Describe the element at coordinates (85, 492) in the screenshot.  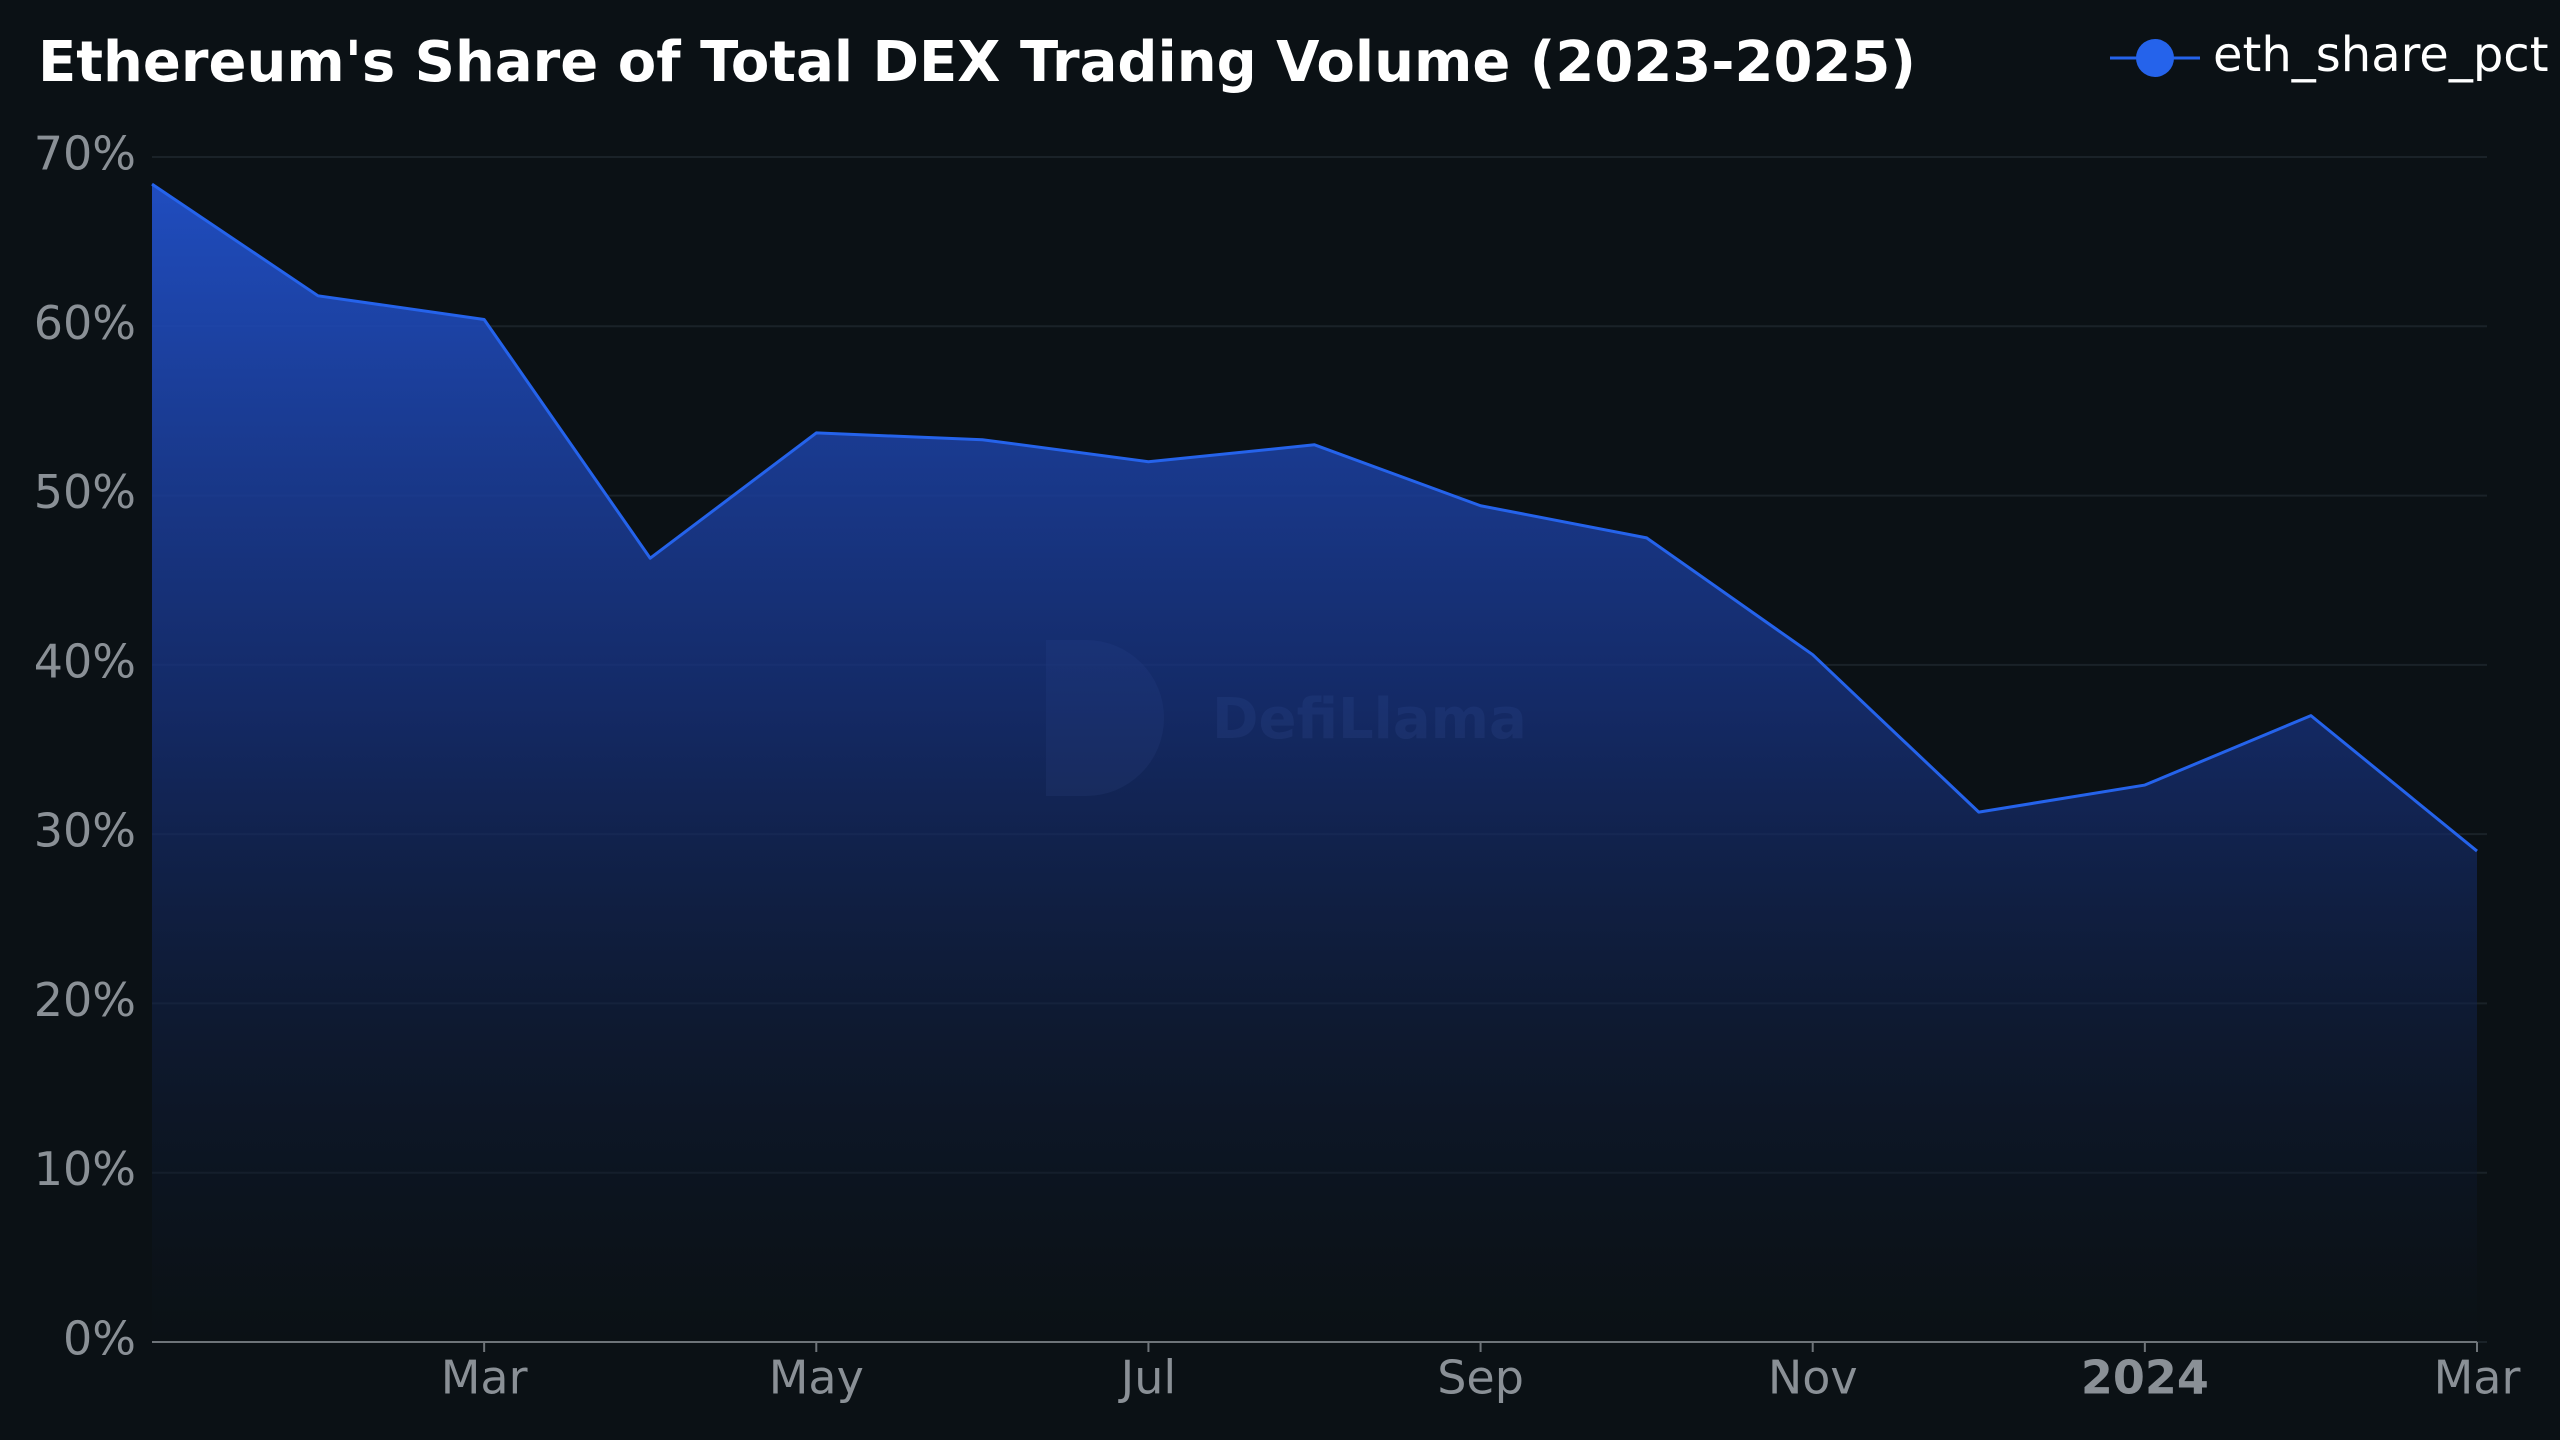
I see `y-tick-label: 50%` at that location.